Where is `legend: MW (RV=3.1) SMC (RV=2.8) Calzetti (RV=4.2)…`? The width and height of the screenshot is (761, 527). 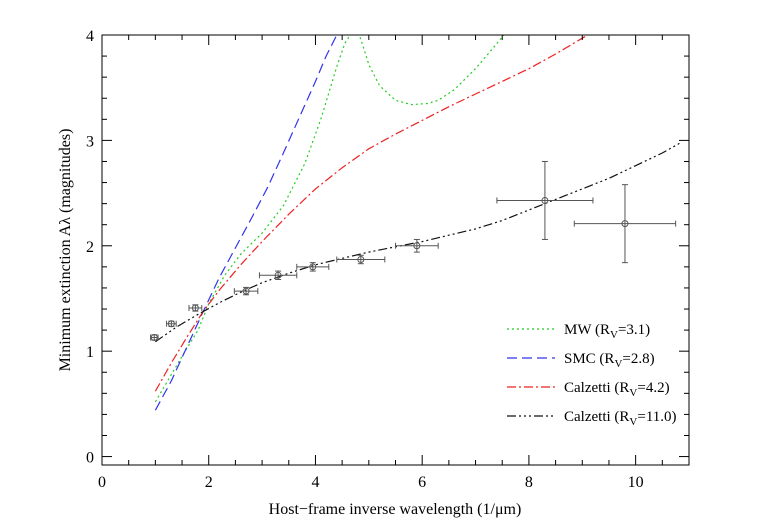
legend: MW (RV=3.1) SMC (RV=2.8) Calzetti (RV=4.2)… is located at coordinates (592, 375).